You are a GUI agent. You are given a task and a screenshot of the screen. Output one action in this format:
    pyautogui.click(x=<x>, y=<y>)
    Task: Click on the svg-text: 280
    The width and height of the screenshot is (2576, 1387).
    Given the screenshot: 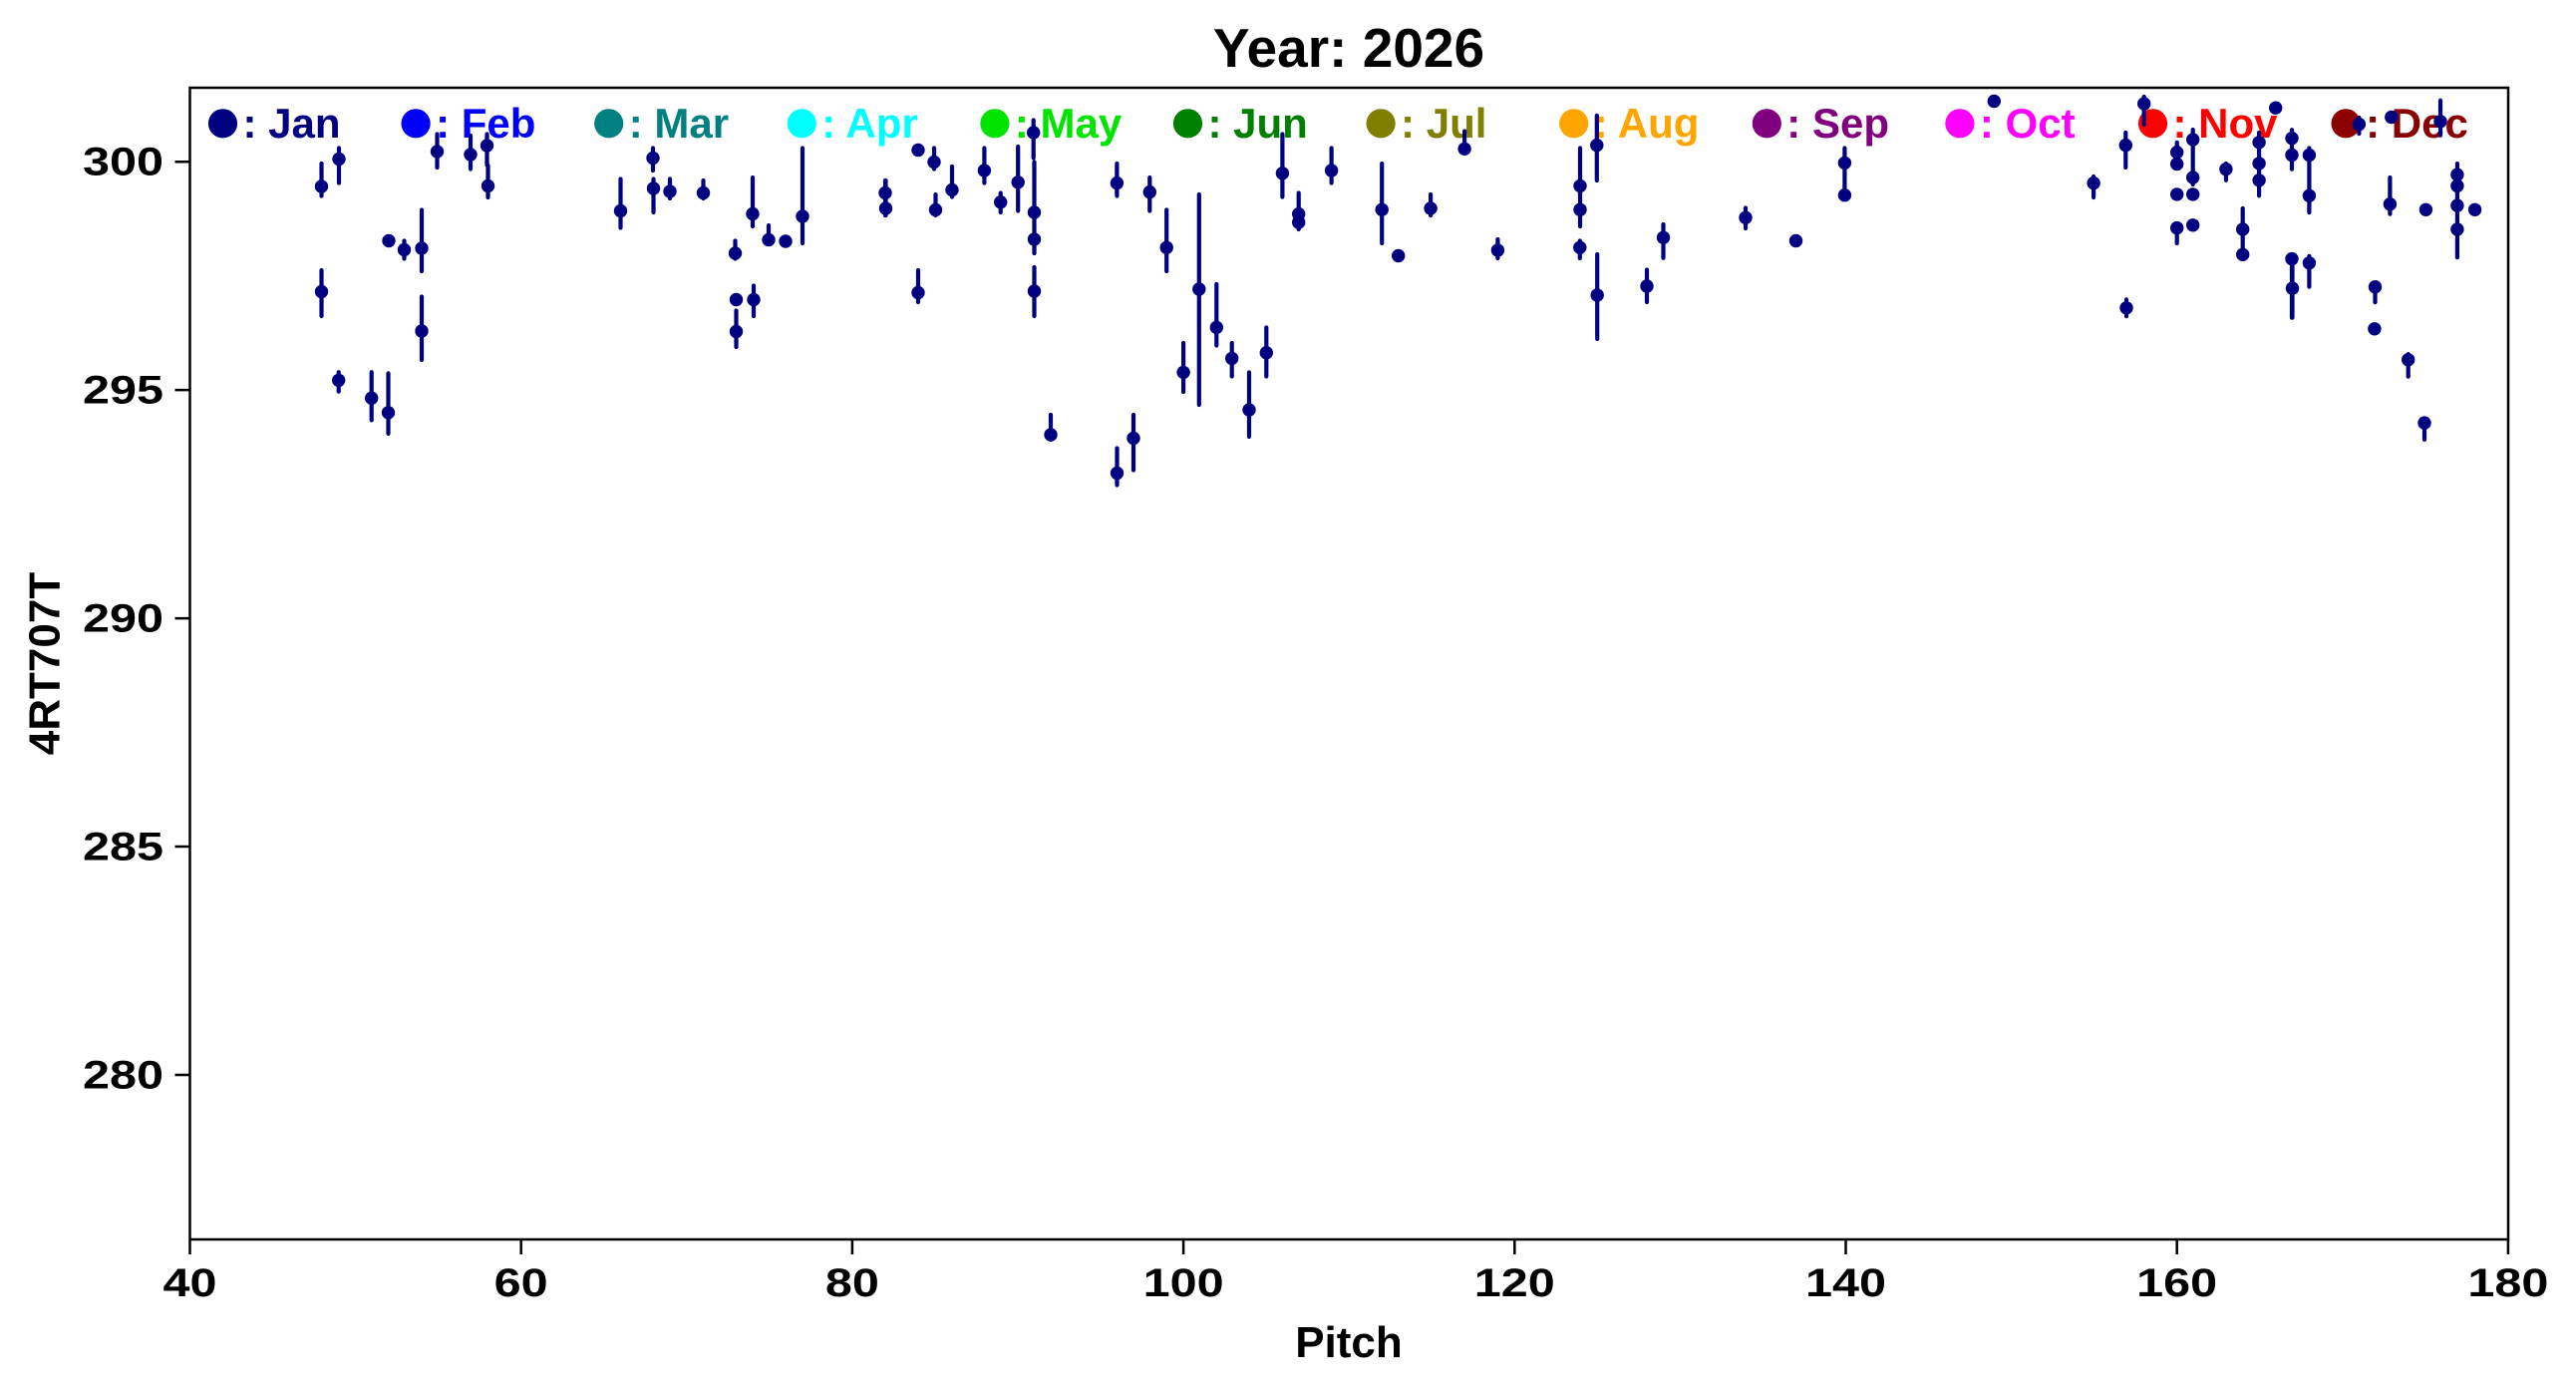 What is the action you would take?
    pyautogui.click(x=123, y=1076)
    